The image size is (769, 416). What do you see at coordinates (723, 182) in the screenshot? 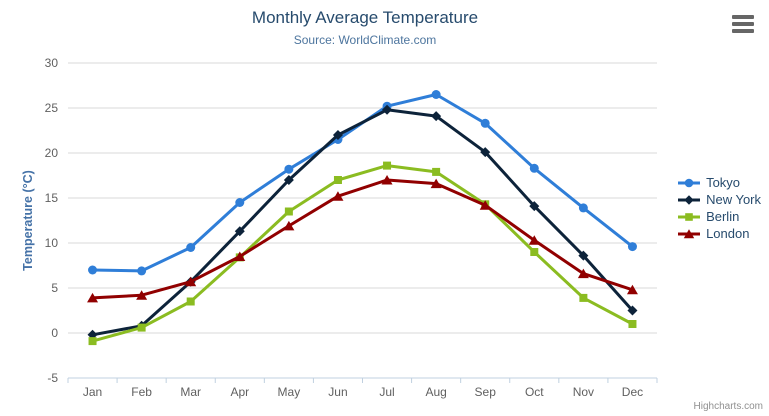
I see `legend-label: Tokyo` at bounding box center [723, 182].